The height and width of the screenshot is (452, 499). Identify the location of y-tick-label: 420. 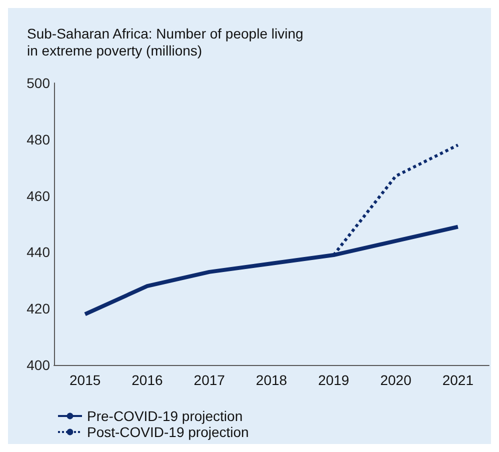
(38, 308).